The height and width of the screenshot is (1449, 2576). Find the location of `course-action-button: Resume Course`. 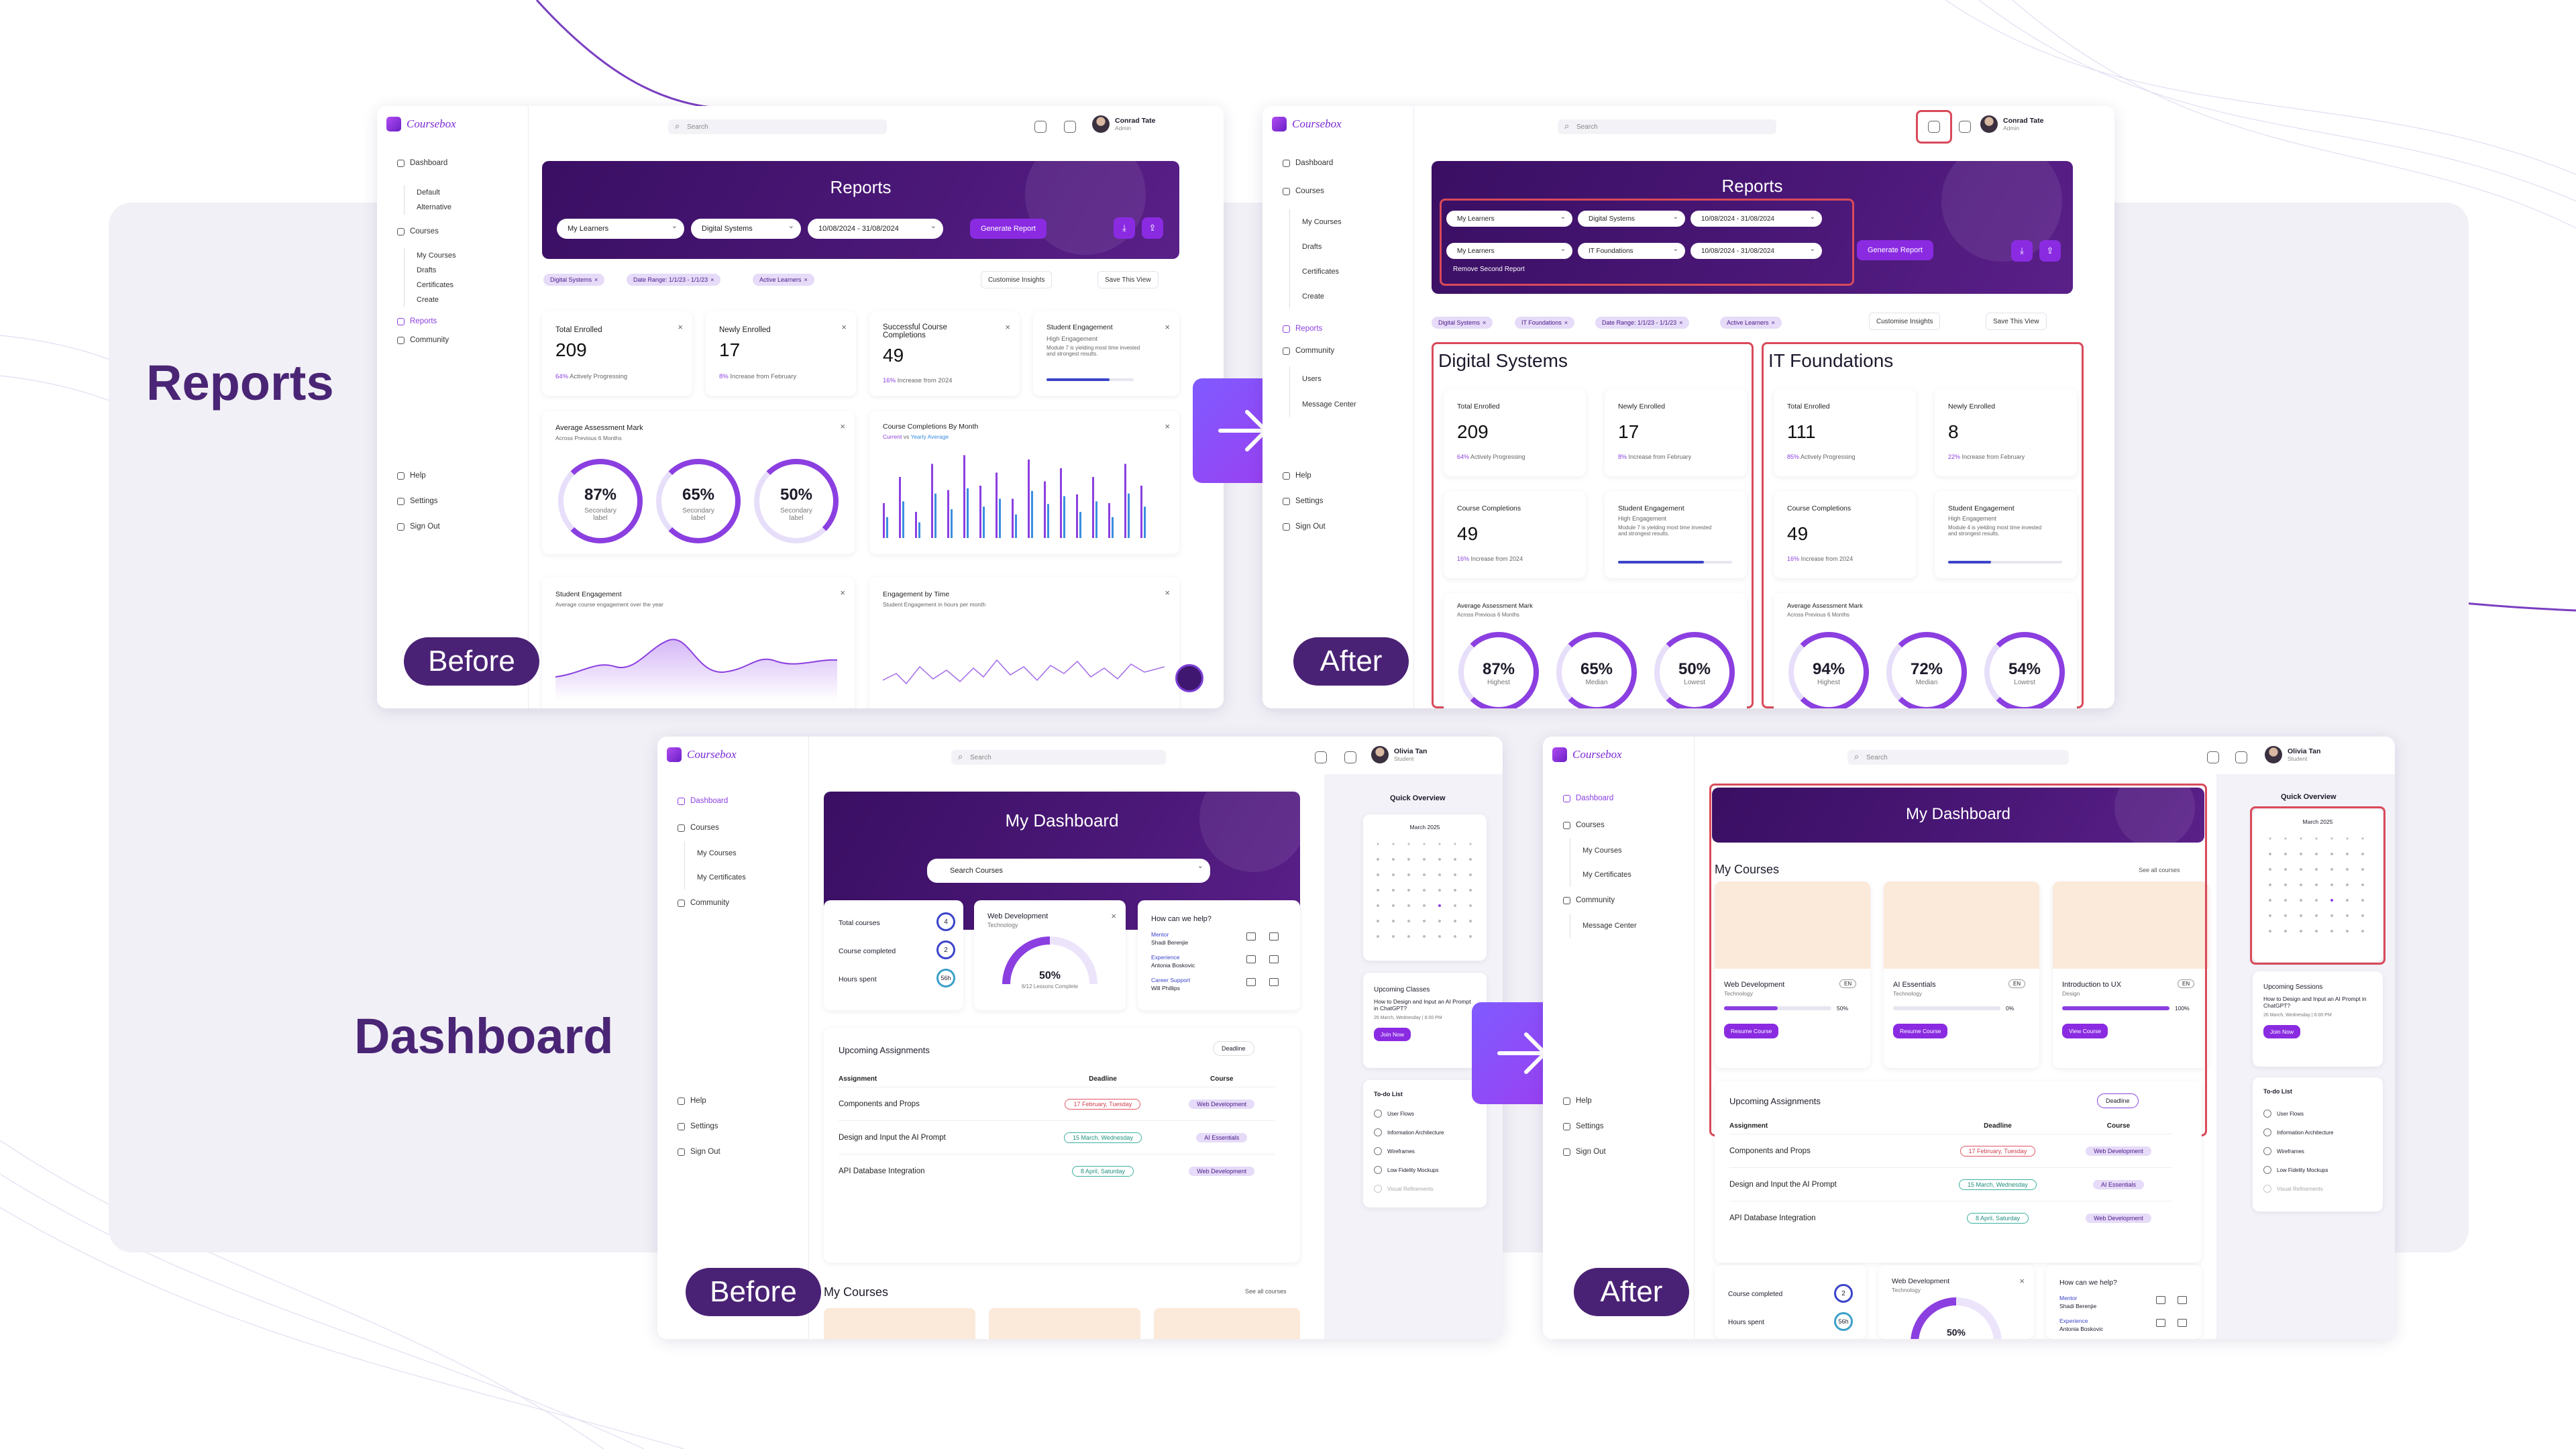

course-action-button: Resume Course is located at coordinates (1751, 1031).